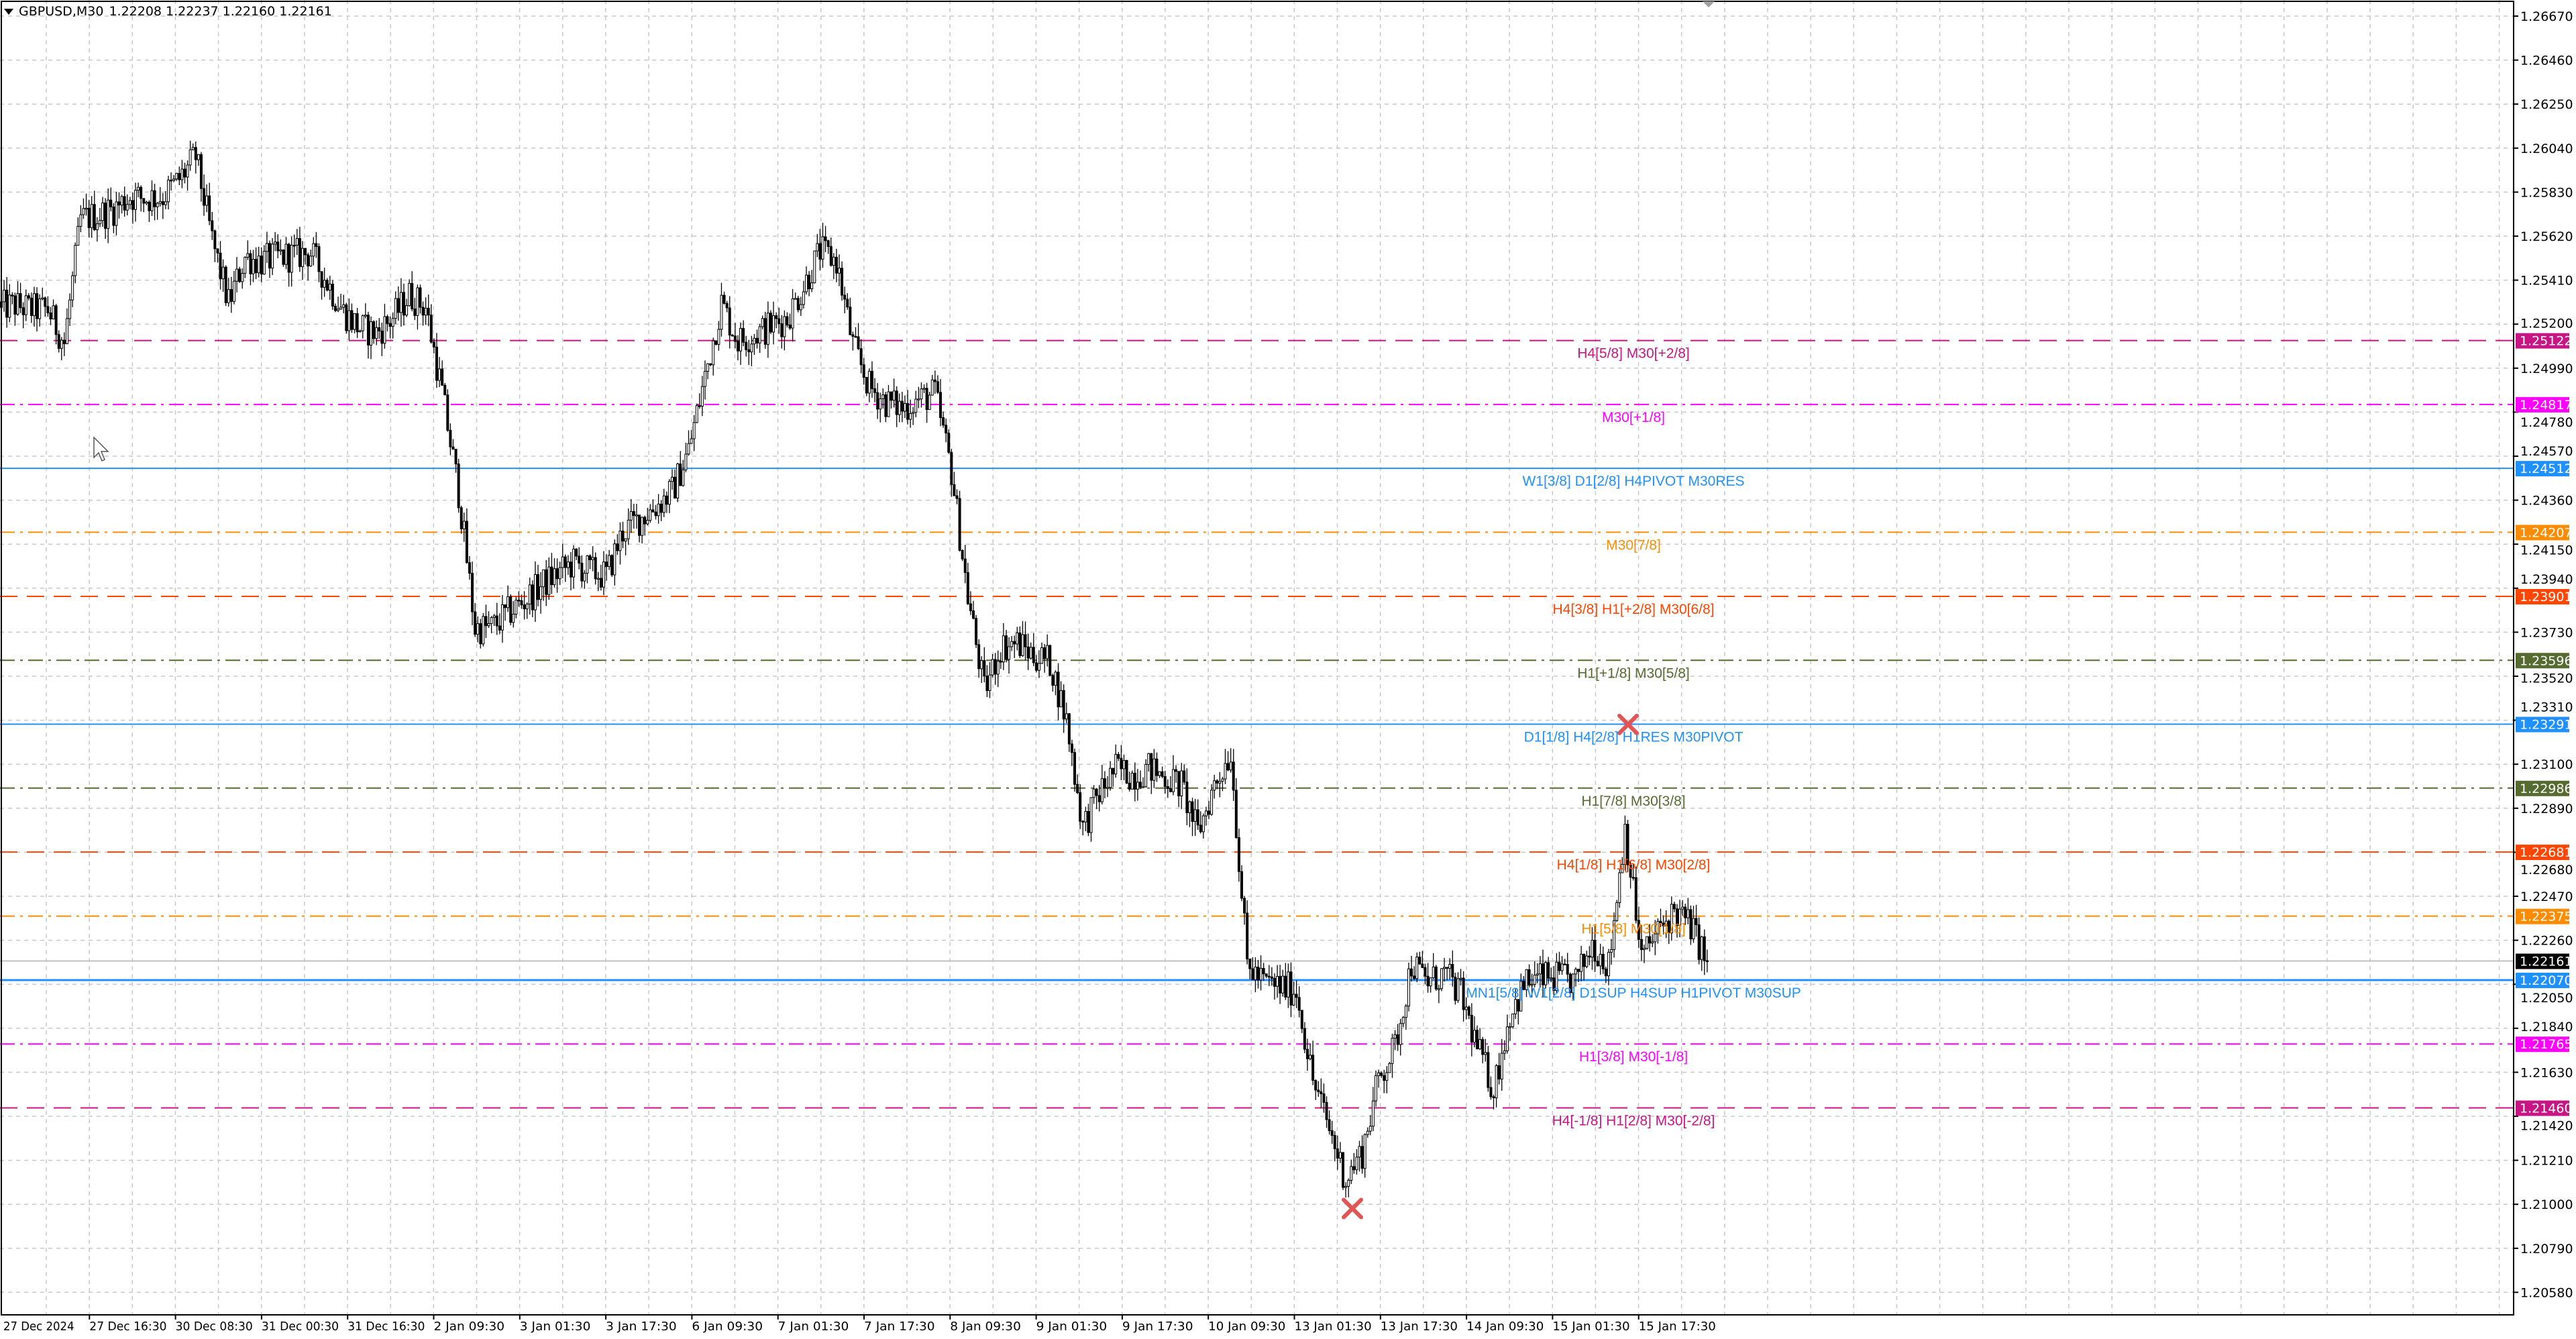  What do you see at coordinates (8, 11) in the screenshot?
I see `triangle-down-icon` at bounding box center [8, 11].